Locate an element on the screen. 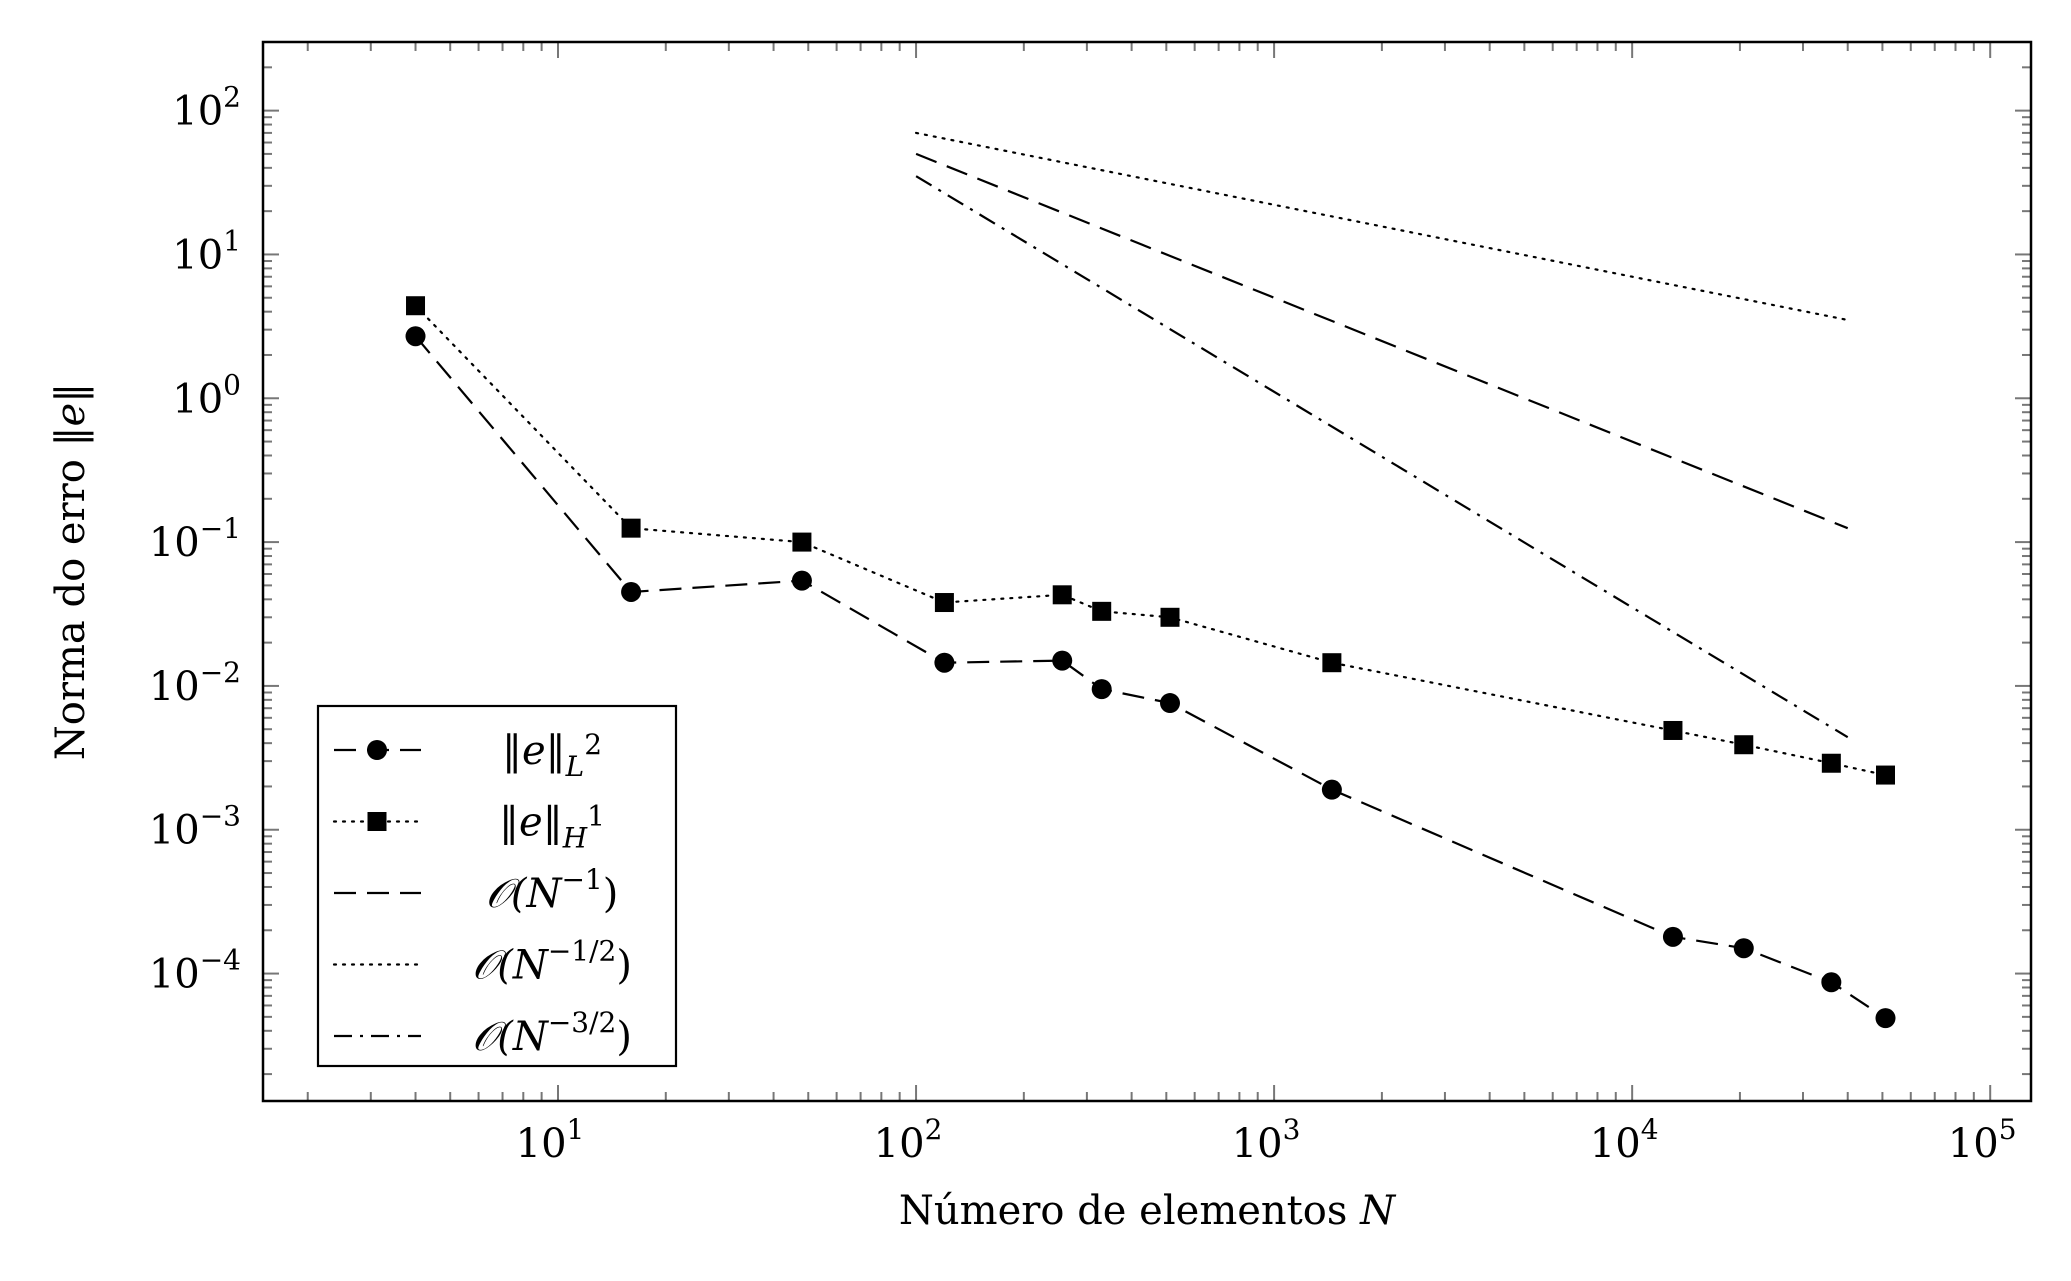  x-axis-title: Número de elementos N is located at coordinates (1148, 1211).